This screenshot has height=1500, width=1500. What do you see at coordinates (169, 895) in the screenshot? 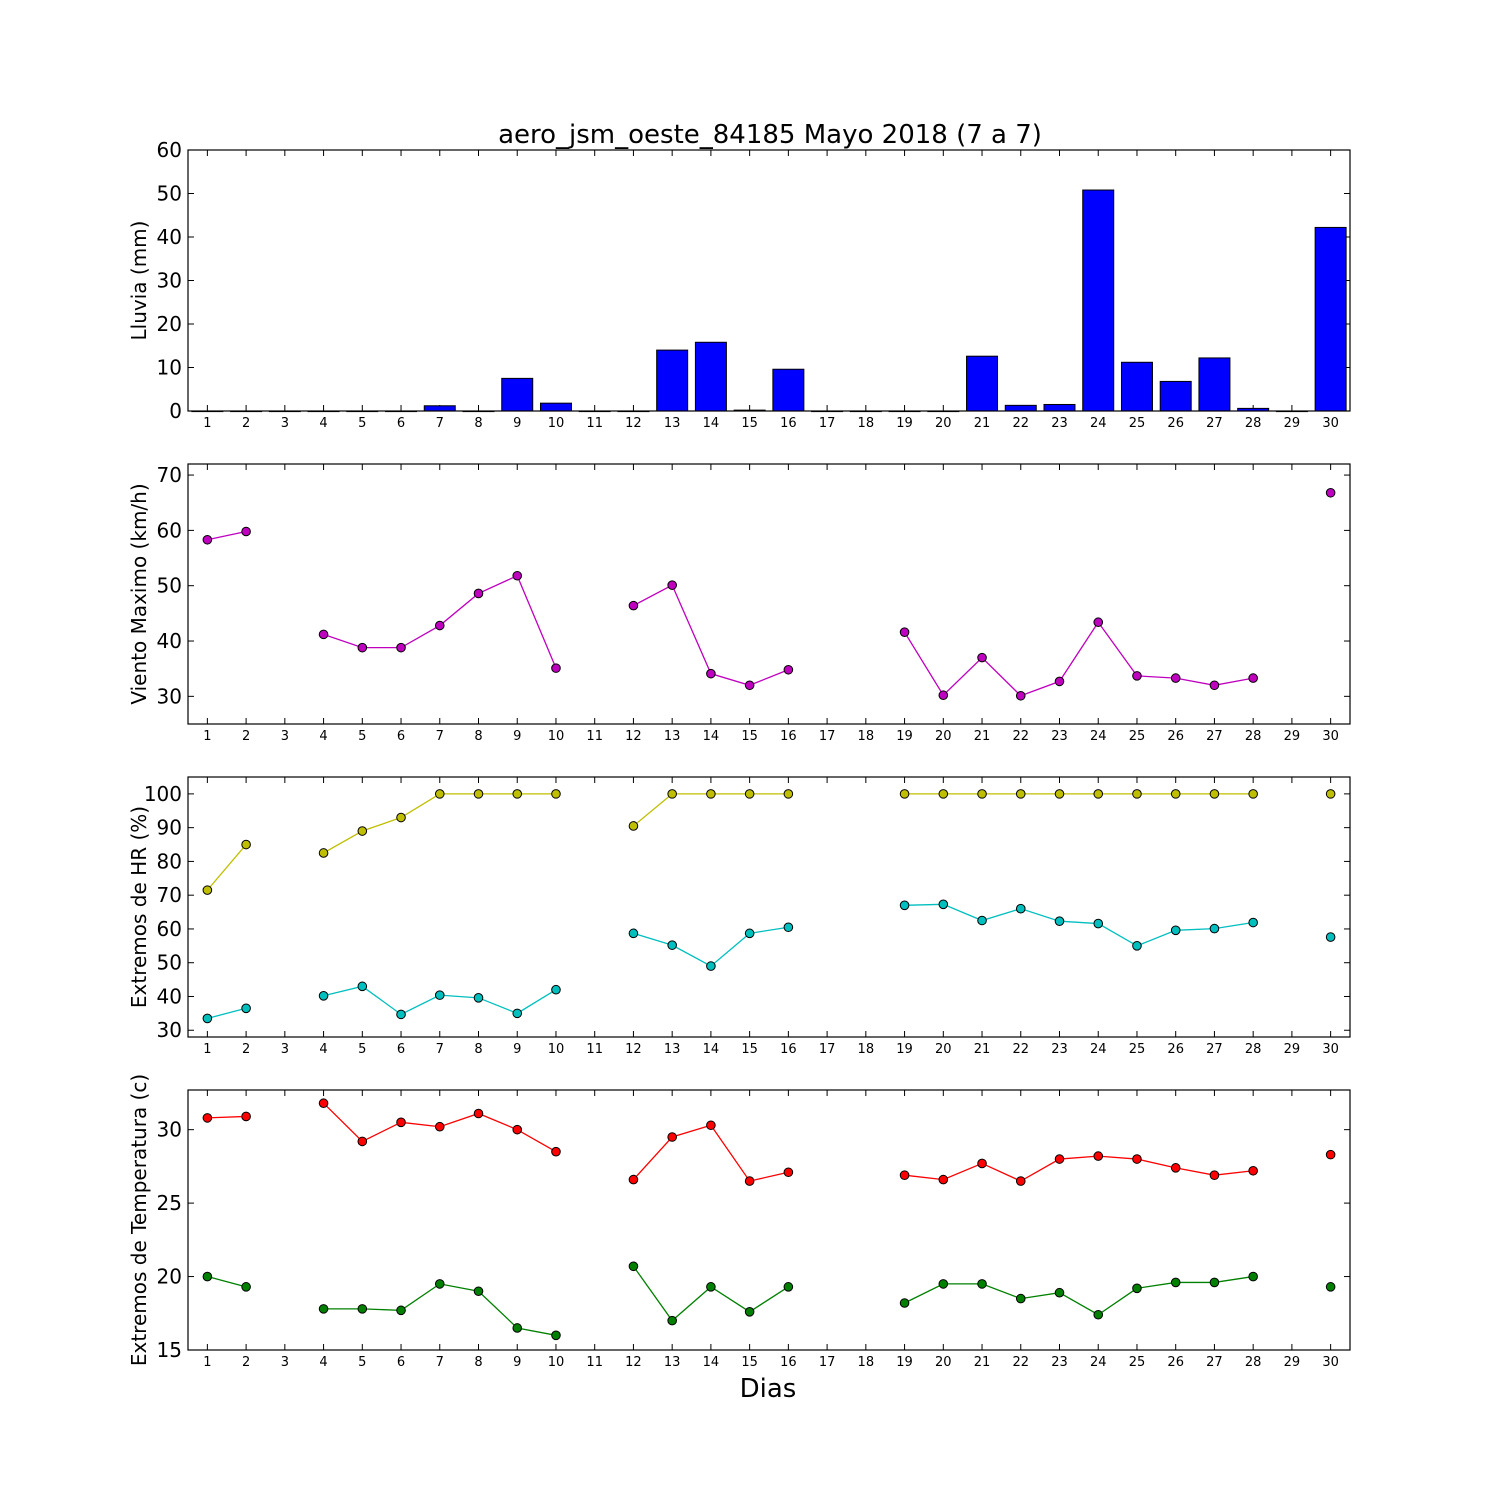
I see `y-tick-label: 70` at bounding box center [169, 895].